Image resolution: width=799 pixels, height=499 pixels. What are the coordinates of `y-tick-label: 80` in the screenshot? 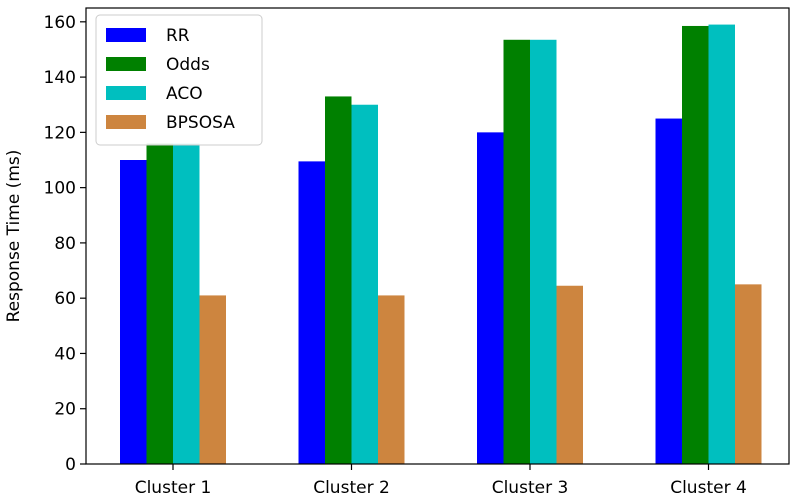 It's located at (65, 244).